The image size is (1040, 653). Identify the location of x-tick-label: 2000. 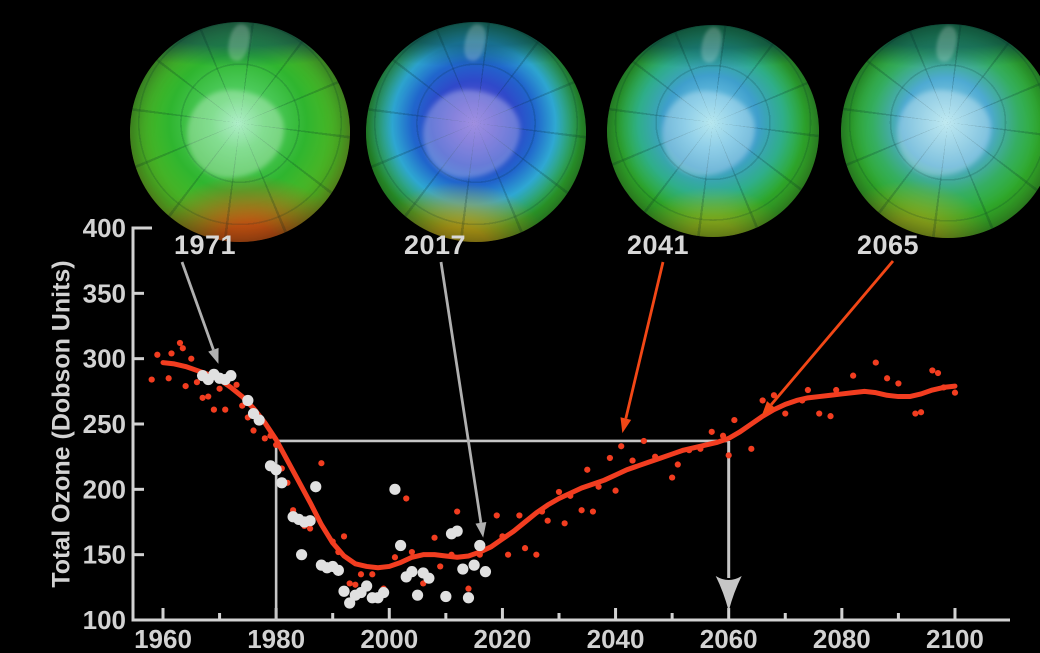
(389, 638).